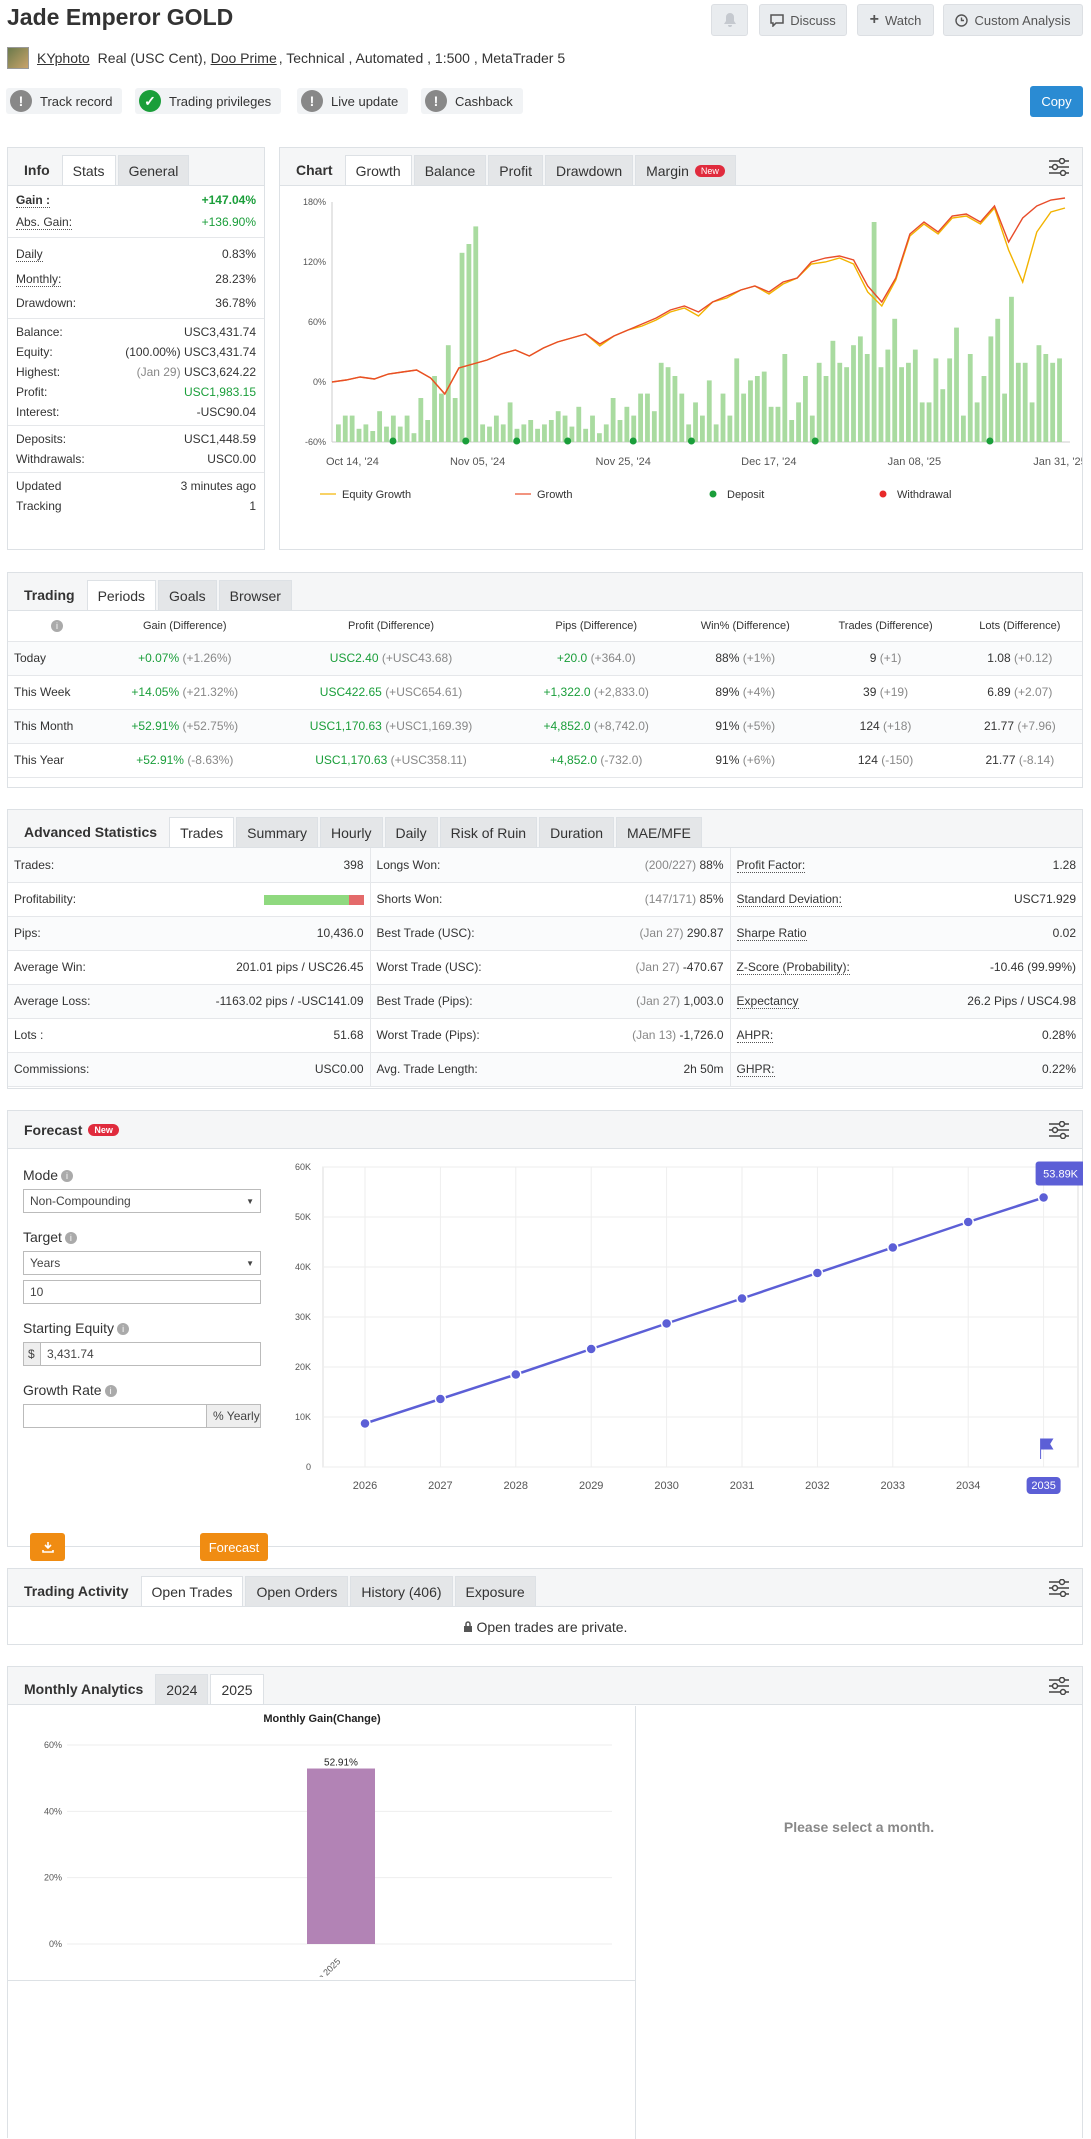 This screenshot has height=2139, width=1091. Describe the element at coordinates (401, 1591) in the screenshot. I see `tab-history: History (406)` at that location.